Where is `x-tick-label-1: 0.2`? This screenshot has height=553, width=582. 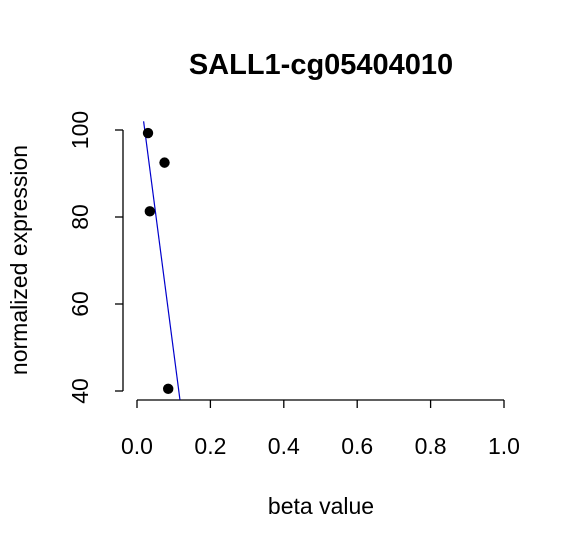 x-tick-label-1: 0.2 is located at coordinates (210, 446).